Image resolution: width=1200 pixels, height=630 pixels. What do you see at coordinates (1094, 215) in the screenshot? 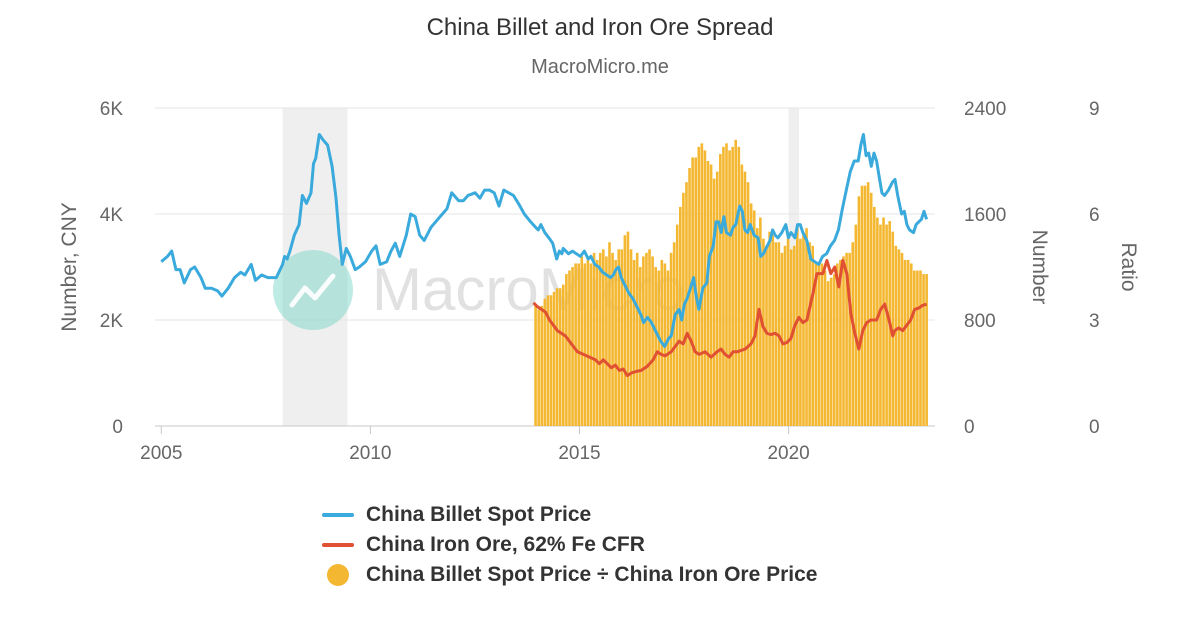
I see `y-tick-label-ratio: 6` at bounding box center [1094, 215].